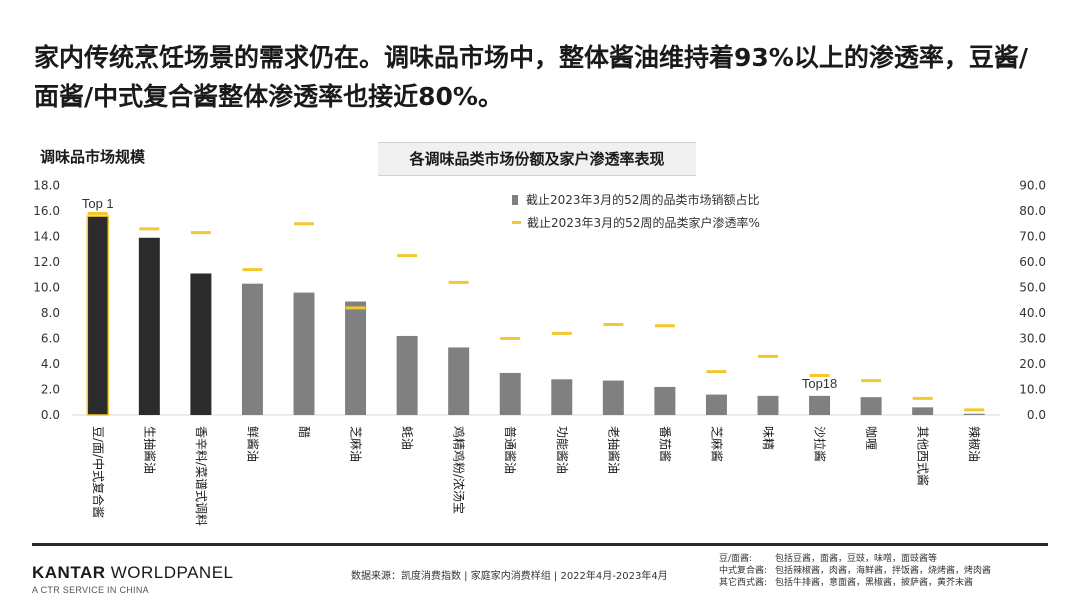 This screenshot has width=1080, height=608. I want to click on footnote-row: 豆/面酱: 包括豆酱，面酱，豆豉，味噌，面豉酱等, so click(855, 559).